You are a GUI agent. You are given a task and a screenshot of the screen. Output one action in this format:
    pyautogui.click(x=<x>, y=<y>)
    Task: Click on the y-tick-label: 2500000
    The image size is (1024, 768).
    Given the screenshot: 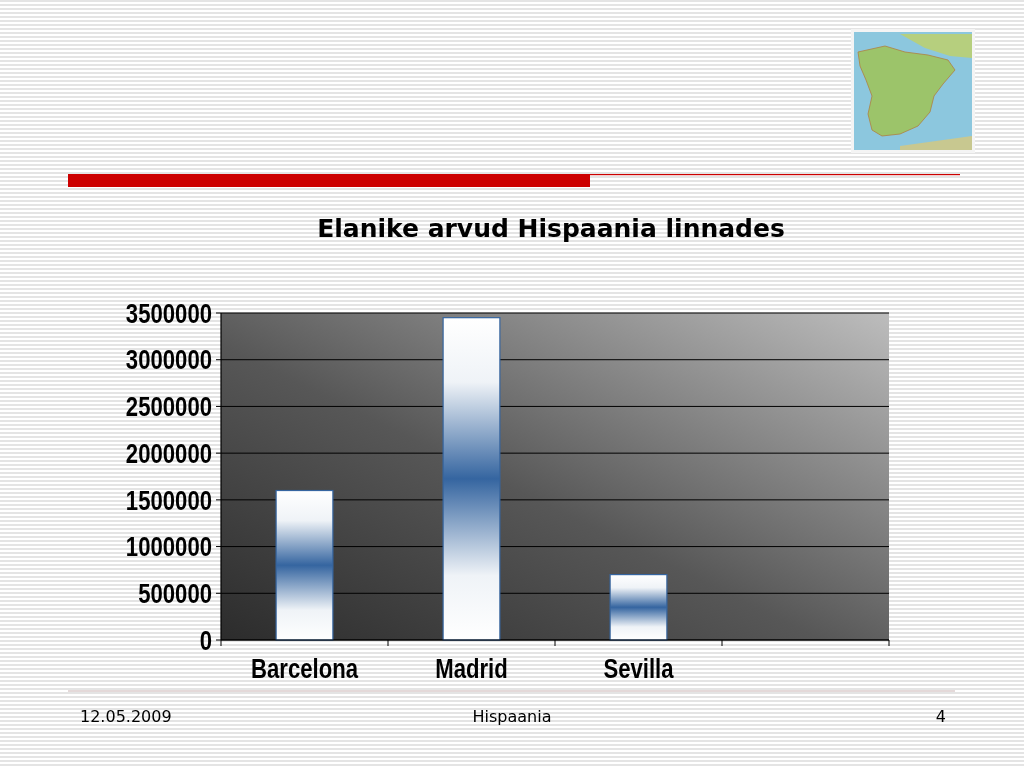 What is the action you would take?
    pyautogui.click(x=168, y=407)
    